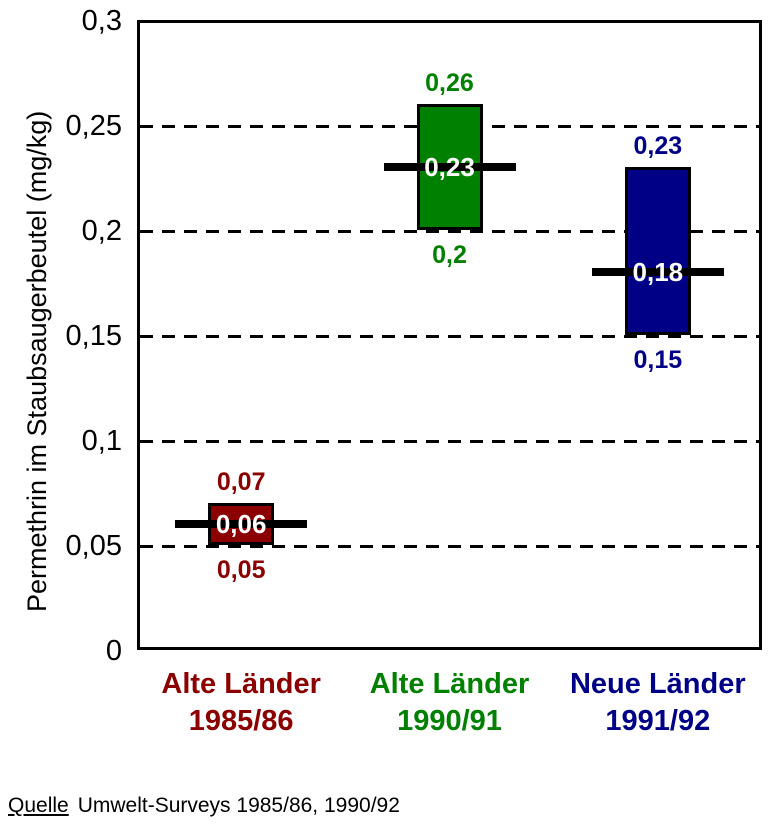  What do you see at coordinates (241, 482) in the screenshot?
I see `high-value-label: 0,07` at bounding box center [241, 482].